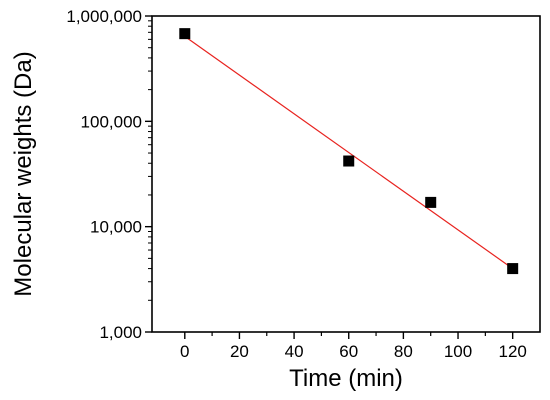  I want to click on x-tick-label: 40, so click(294, 351).